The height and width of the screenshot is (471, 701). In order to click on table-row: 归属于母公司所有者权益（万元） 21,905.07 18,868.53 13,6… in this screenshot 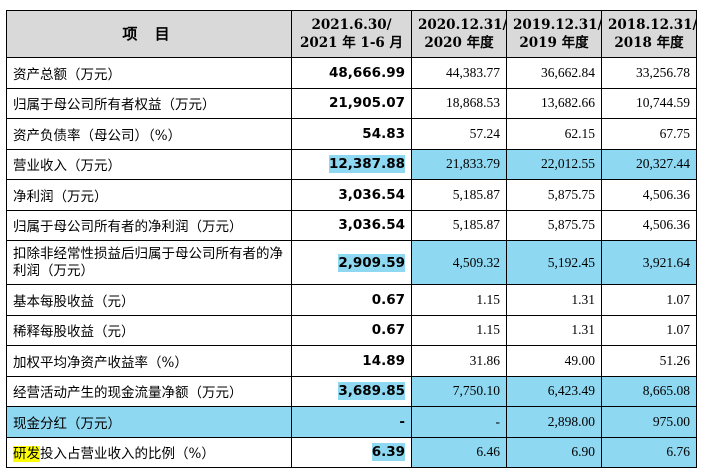, I will do `click(351, 103)`.